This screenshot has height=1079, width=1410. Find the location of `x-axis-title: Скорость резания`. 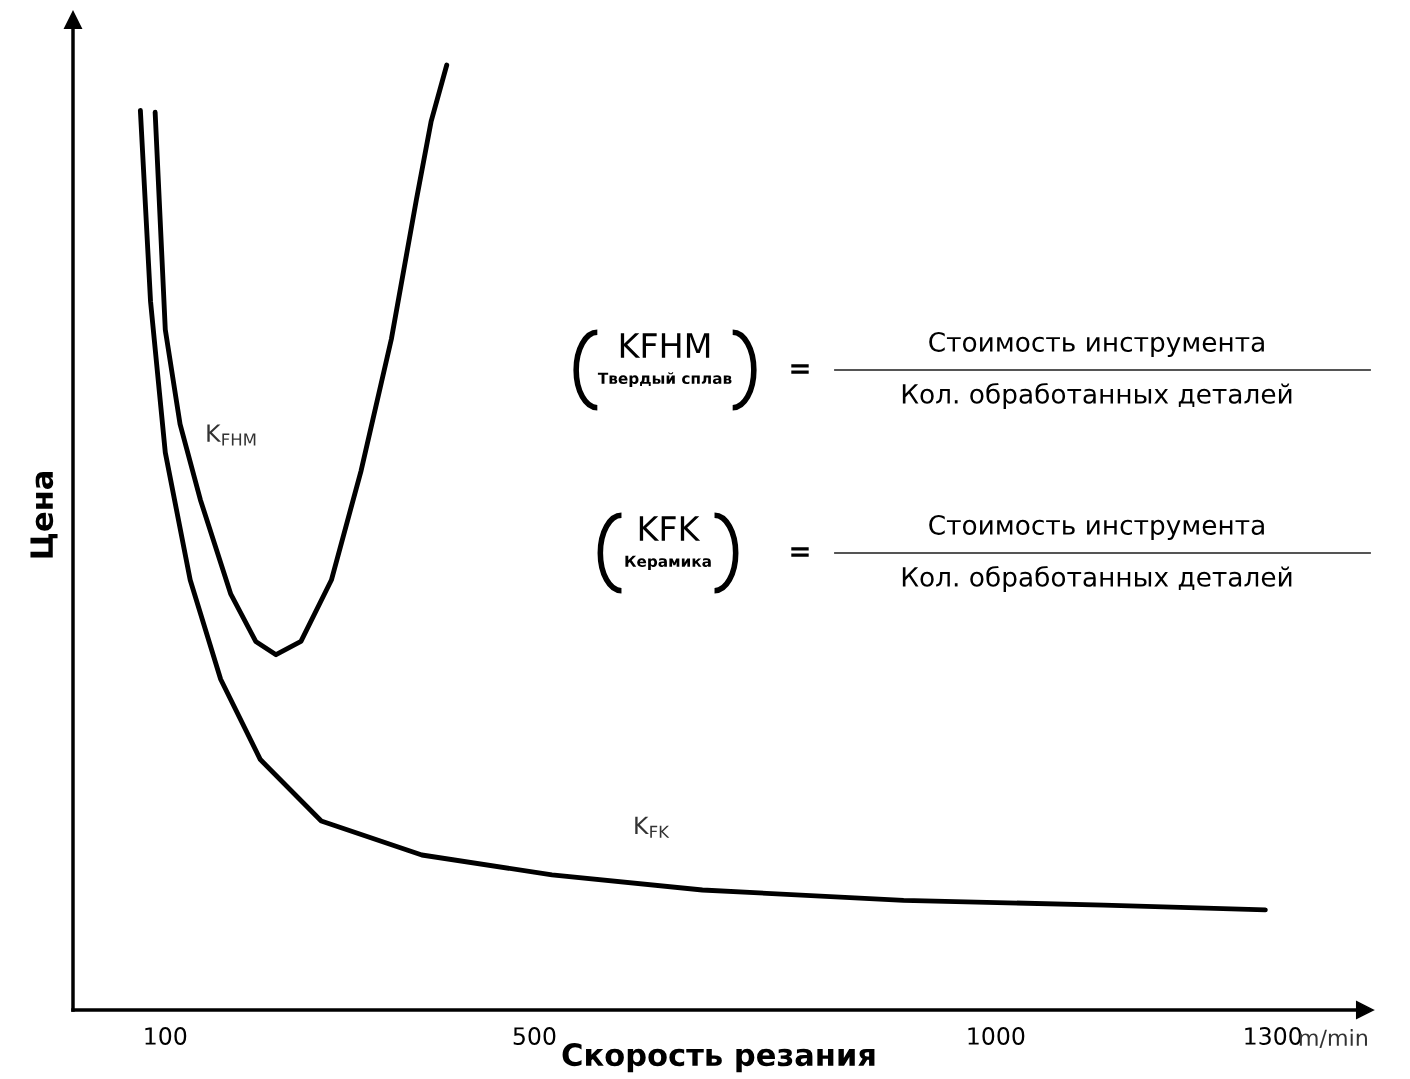

x-axis-title: Скорость резания is located at coordinates (718, 1058).